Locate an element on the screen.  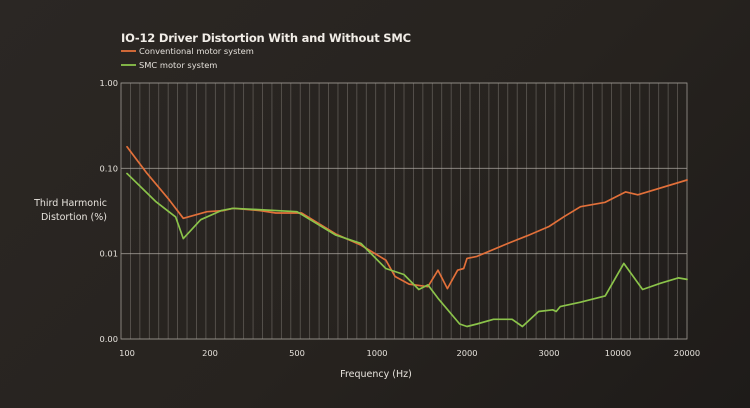
x-axis-label: Frequency (Hz) is located at coordinates (376, 374).